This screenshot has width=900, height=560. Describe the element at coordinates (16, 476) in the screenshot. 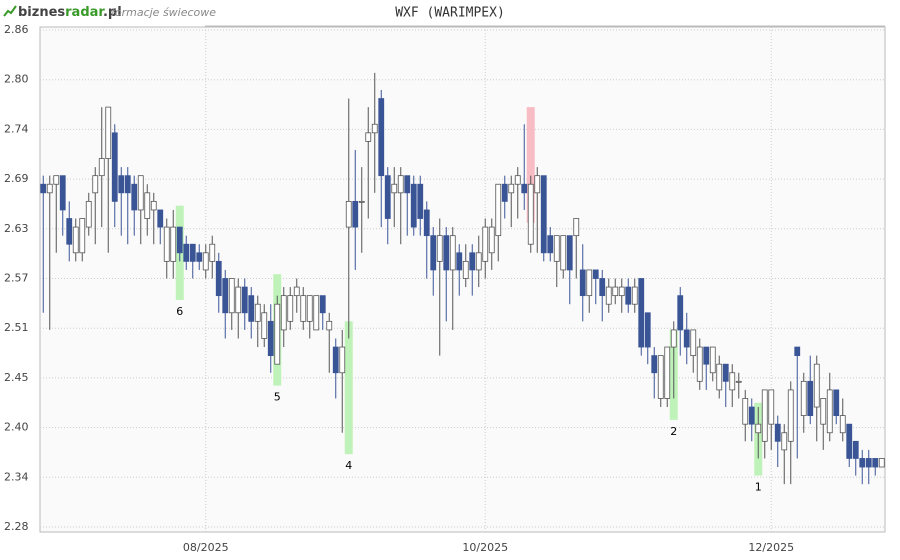

I see `y-tick-label: 2.34` at that location.